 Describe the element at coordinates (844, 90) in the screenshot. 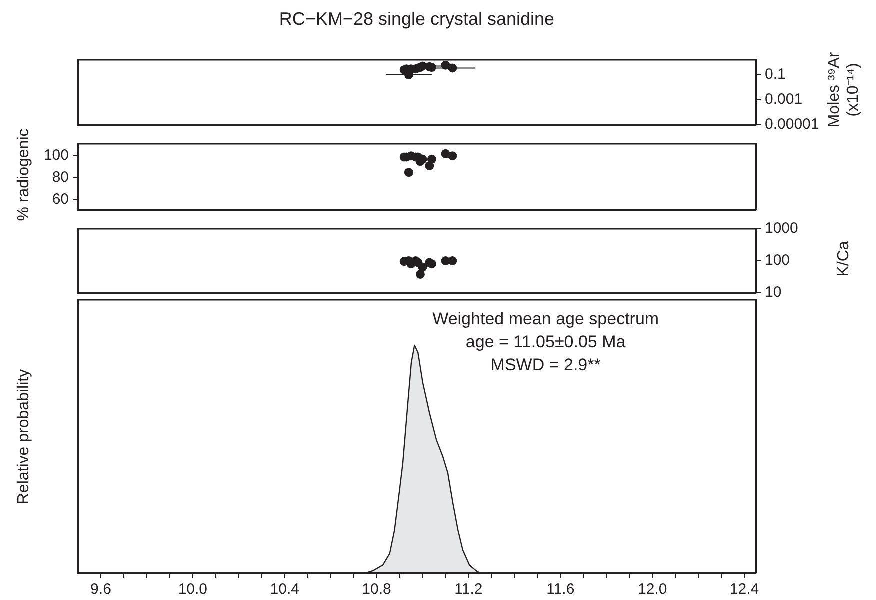

I see `y2-axis-title: Moles ³⁹Ar (x10⁻¹⁴)` at that location.